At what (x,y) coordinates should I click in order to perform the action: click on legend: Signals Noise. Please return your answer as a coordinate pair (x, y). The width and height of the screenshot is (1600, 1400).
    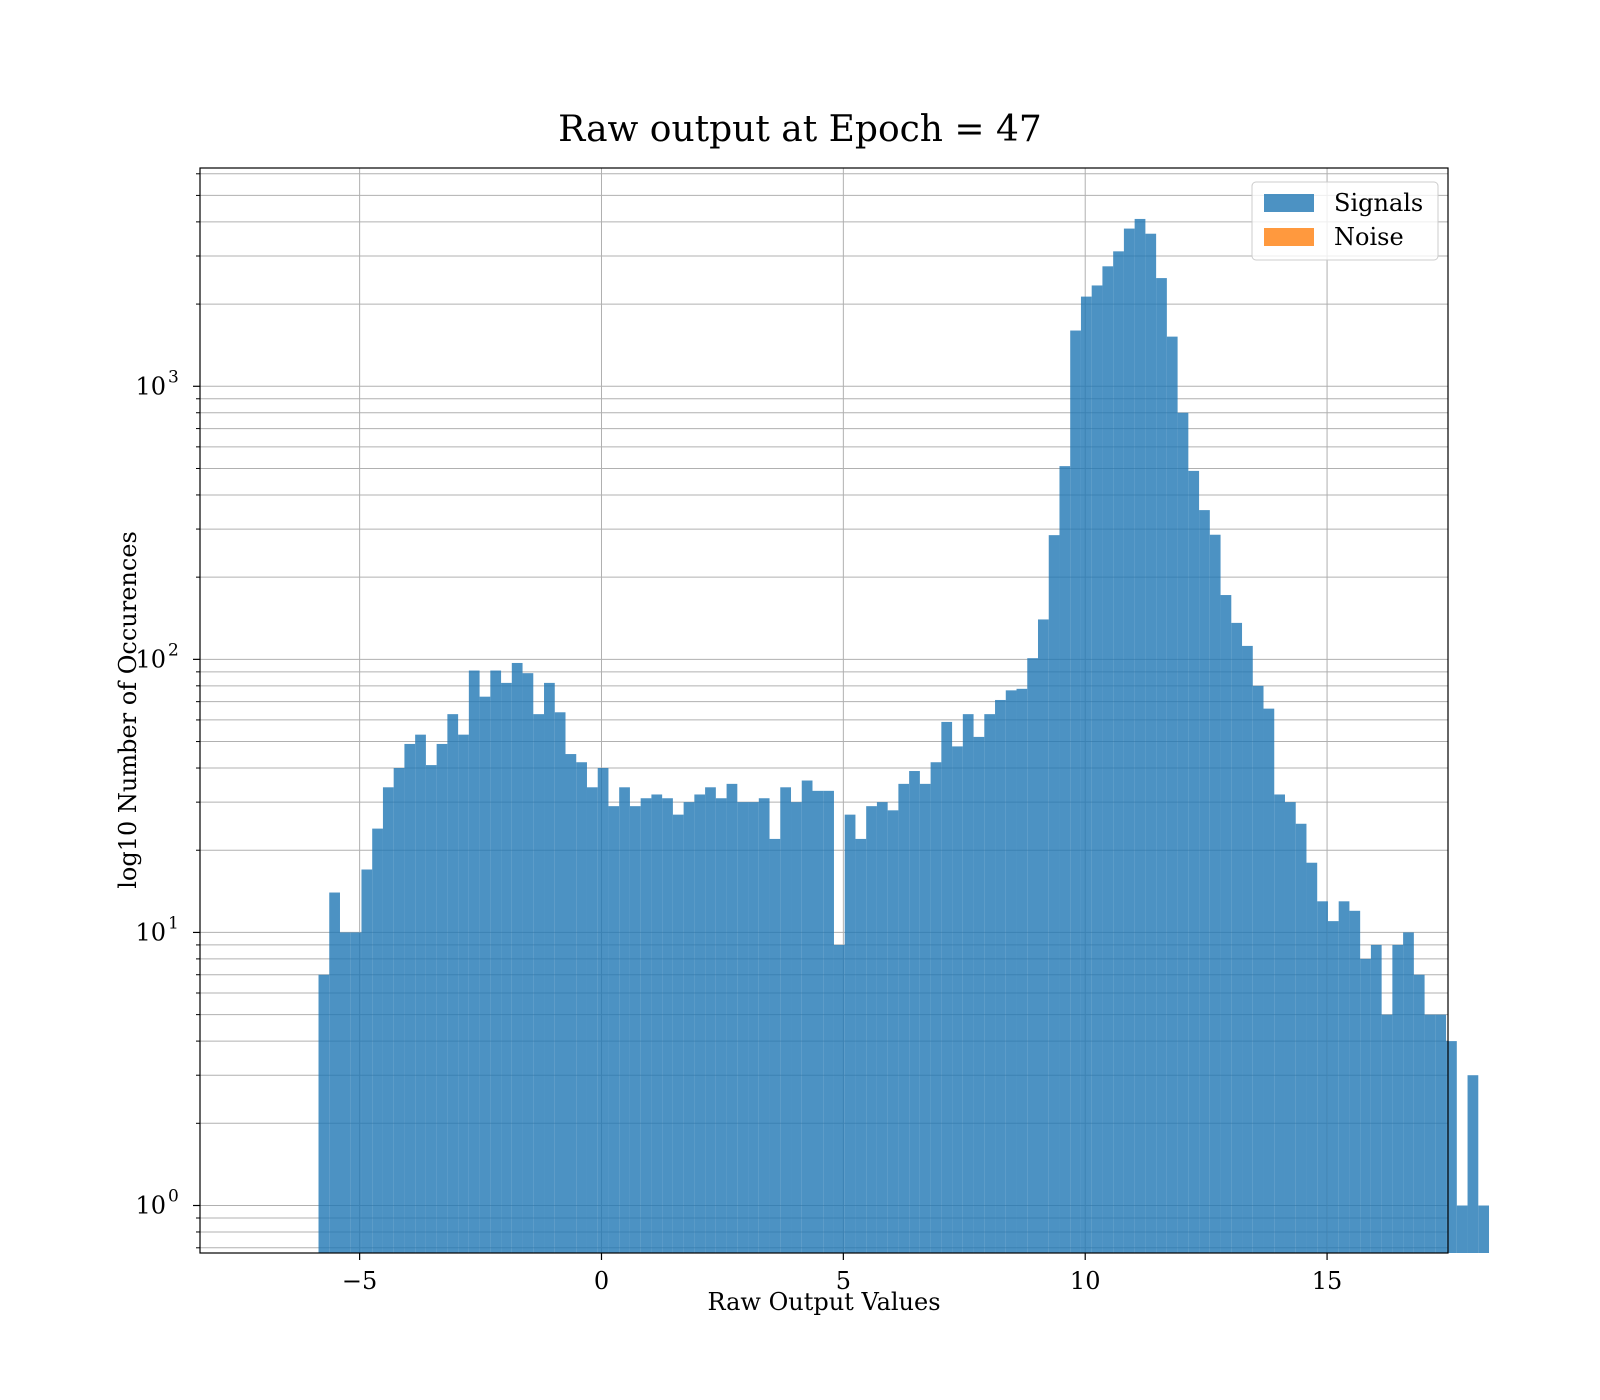
    Looking at the image, I should click on (1345, 221).